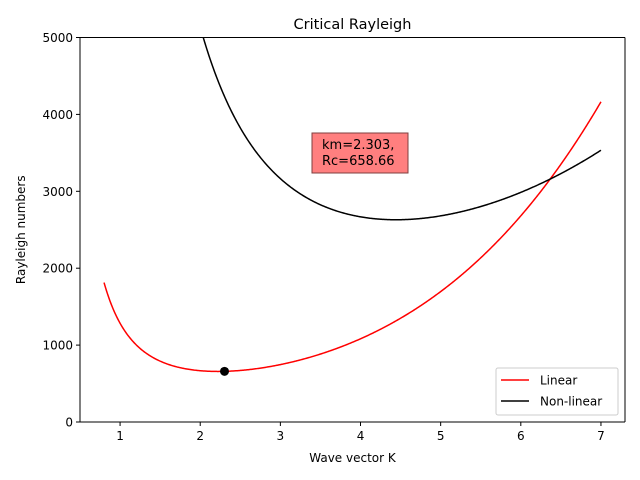 This screenshot has height=480, width=640. I want to click on y-tick-label: 3000, so click(57, 192).